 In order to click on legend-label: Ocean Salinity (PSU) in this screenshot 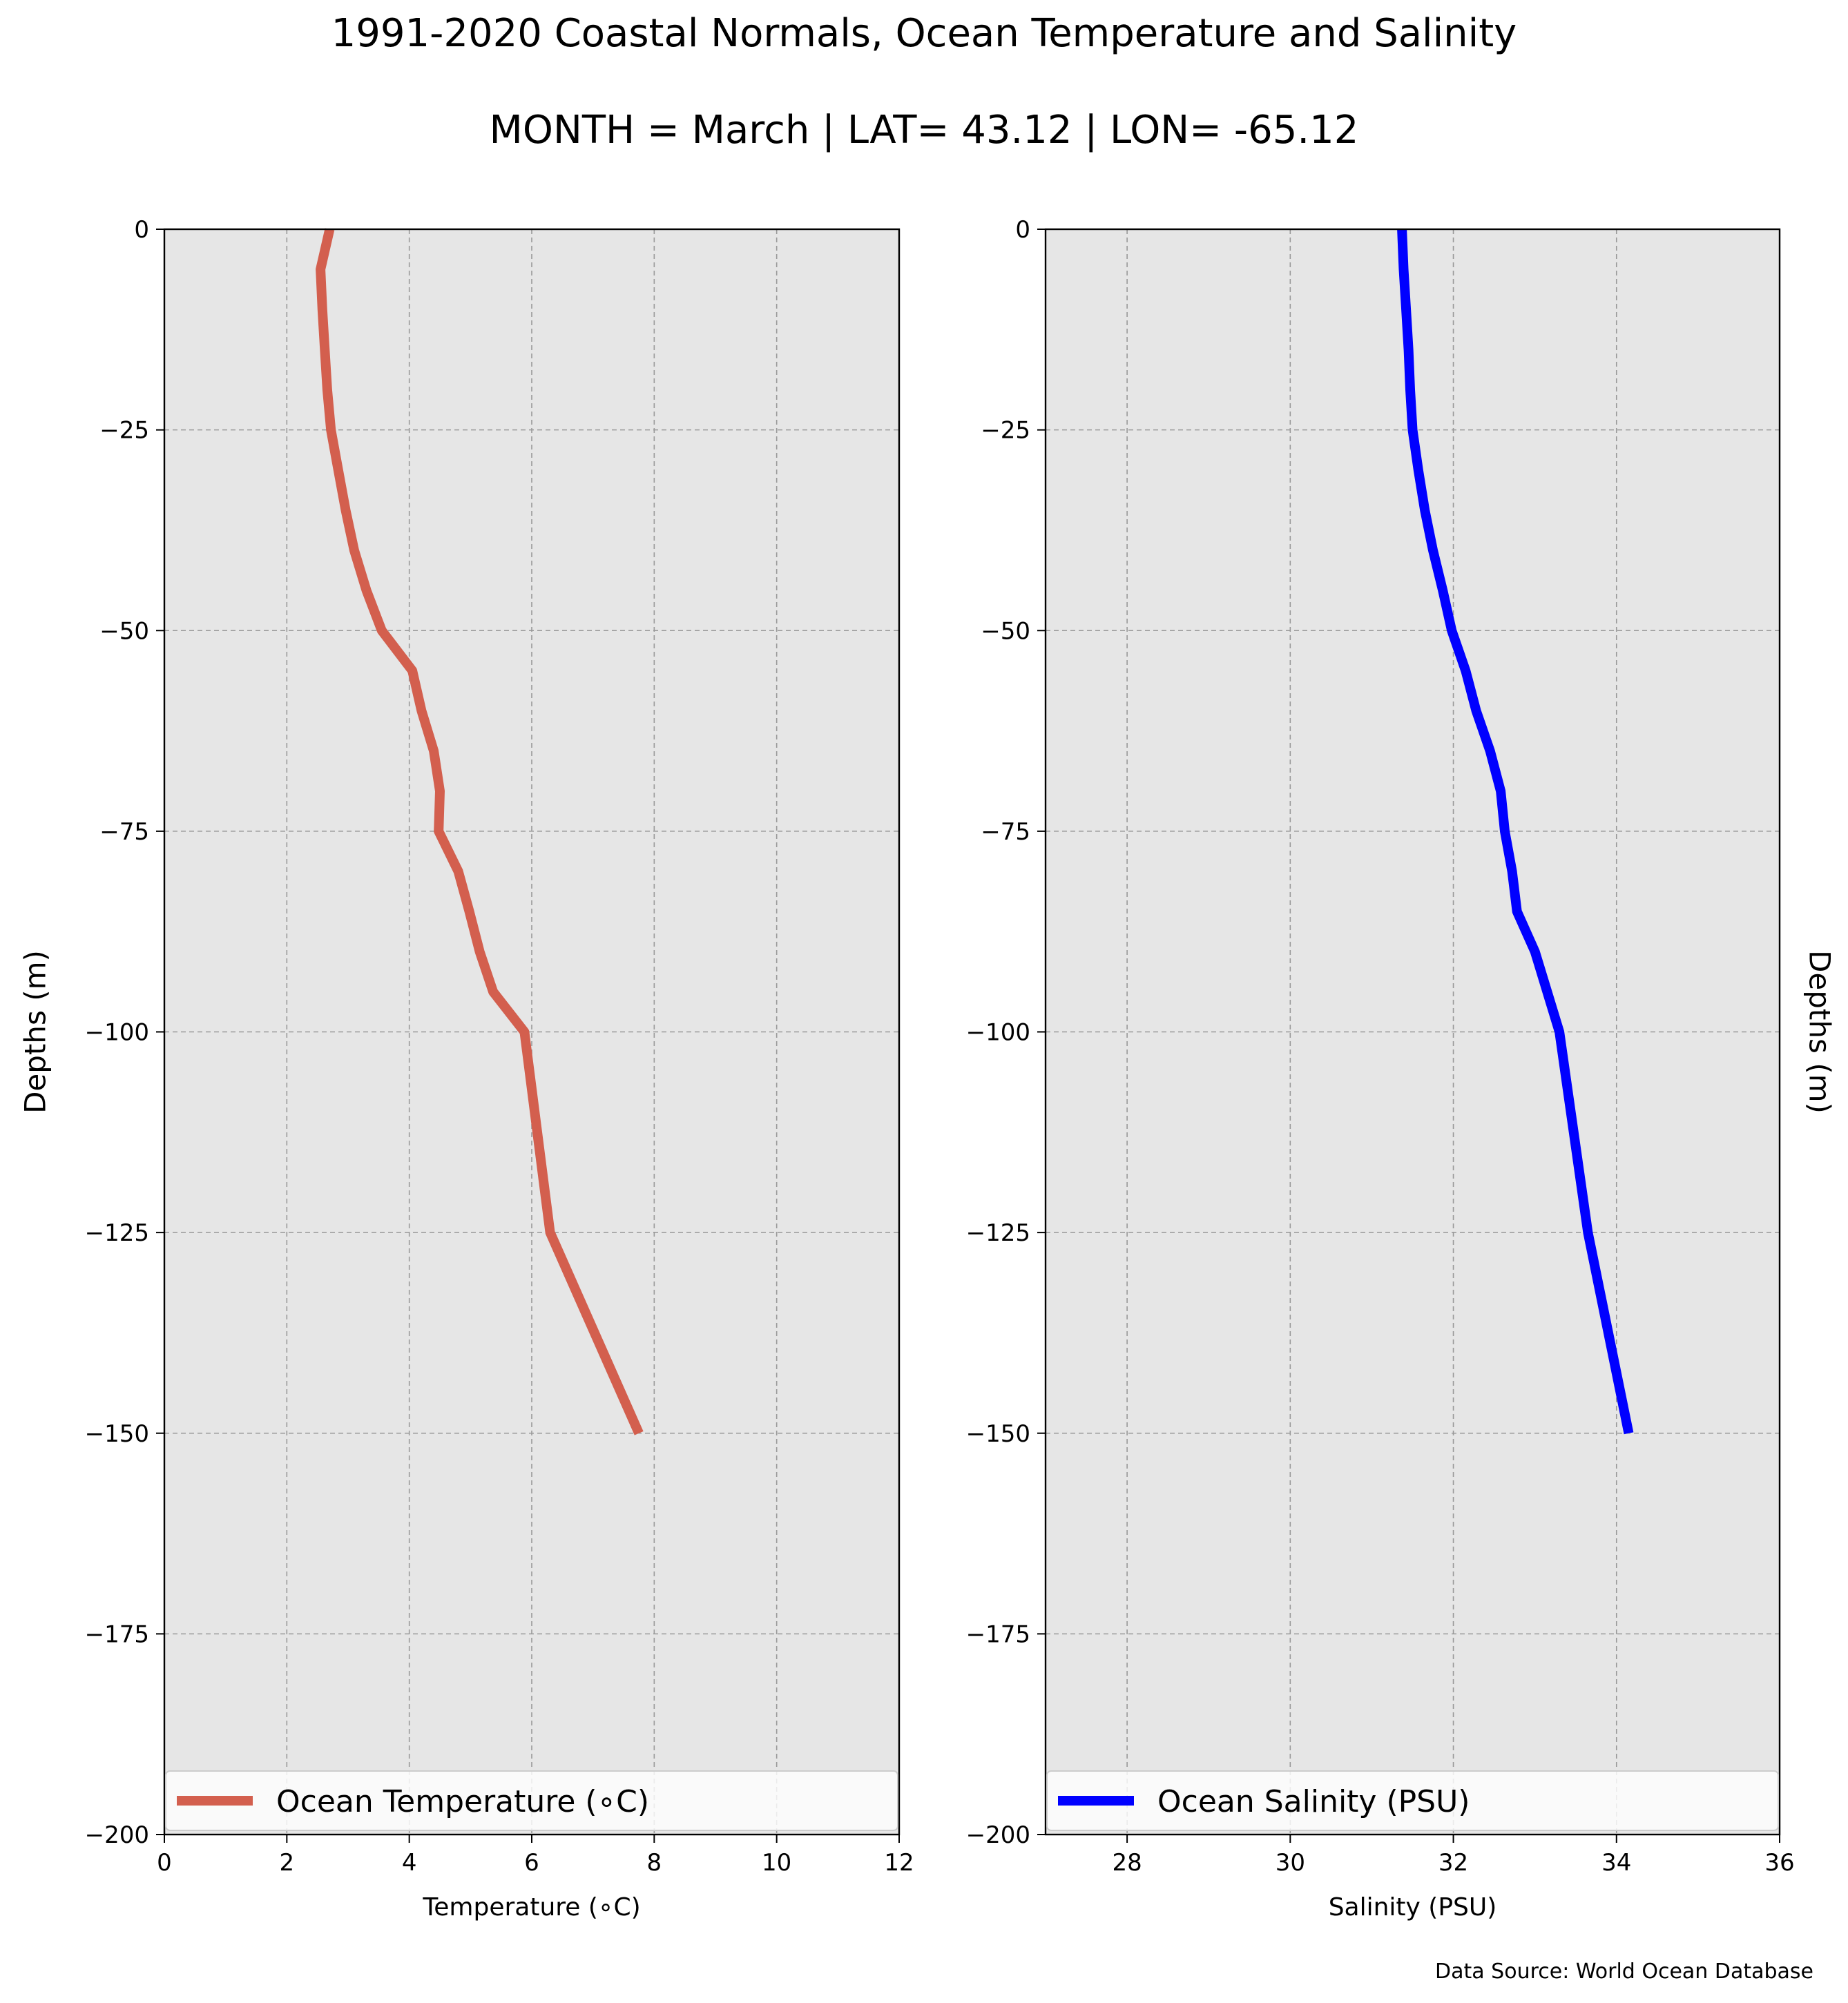, I will do `click(1313, 1801)`.